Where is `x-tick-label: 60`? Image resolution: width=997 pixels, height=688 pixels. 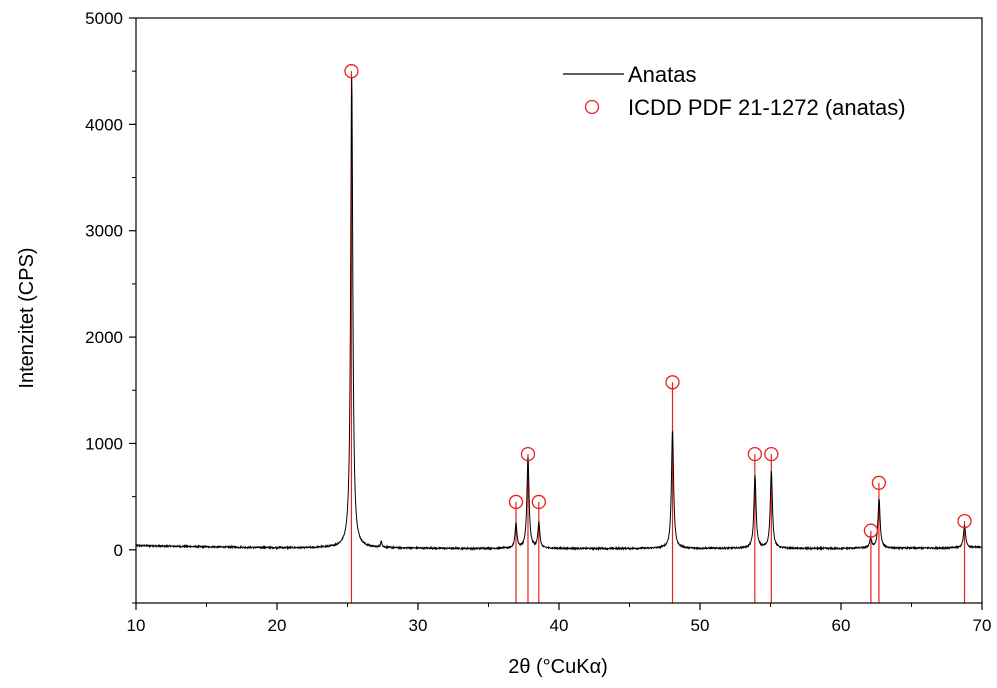
x-tick-label: 60 is located at coordinates (841, 625).